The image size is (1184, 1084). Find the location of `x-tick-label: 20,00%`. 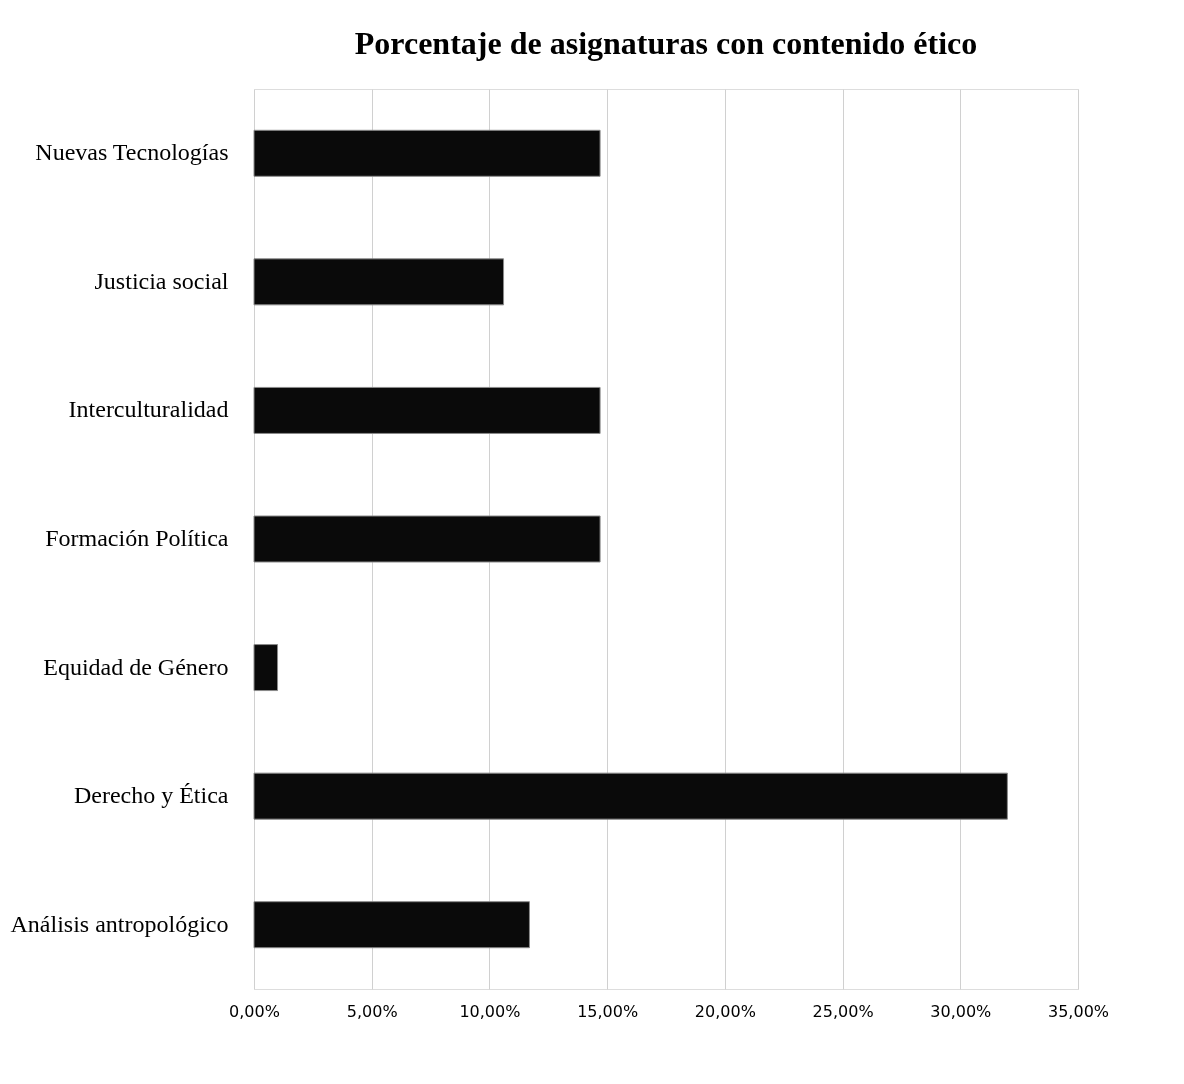

x-tick-label: 20,00% is located at coordinates (725, 1011).